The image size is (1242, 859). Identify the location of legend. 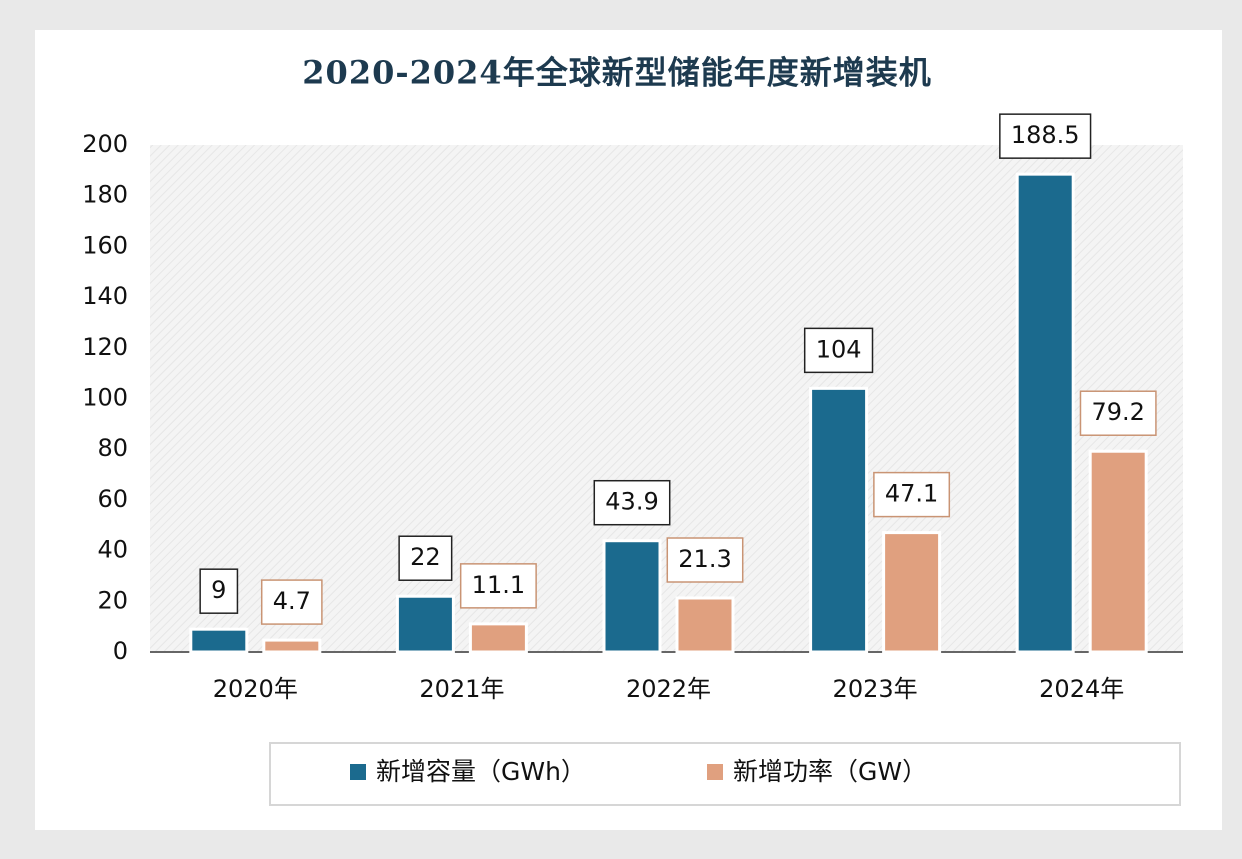
(725, 774).